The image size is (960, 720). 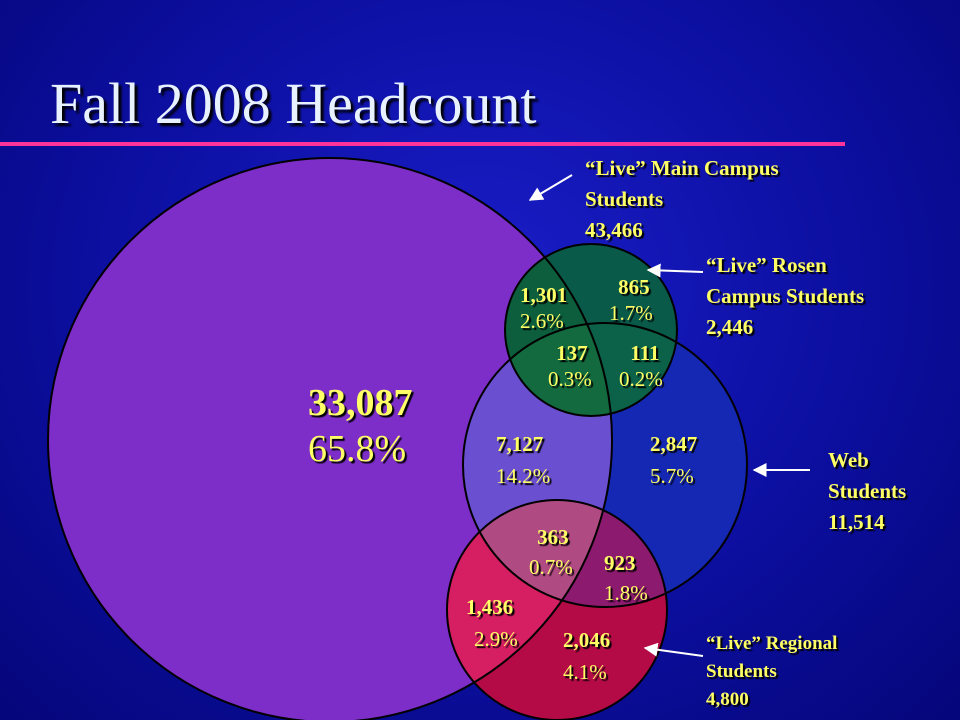 I want to click on region-percent: 14.2%, so click(x=523, y=476).